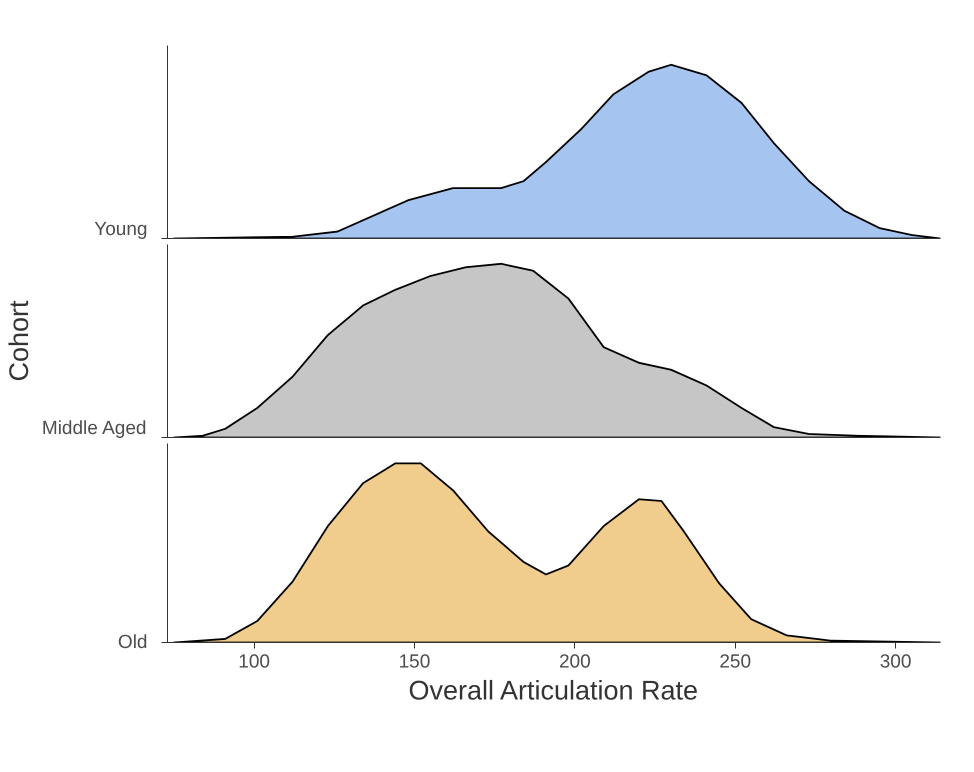 The height and width of the screenshot is (772, 974). I want to click on x-tick-label: 200, so click(575, 662).